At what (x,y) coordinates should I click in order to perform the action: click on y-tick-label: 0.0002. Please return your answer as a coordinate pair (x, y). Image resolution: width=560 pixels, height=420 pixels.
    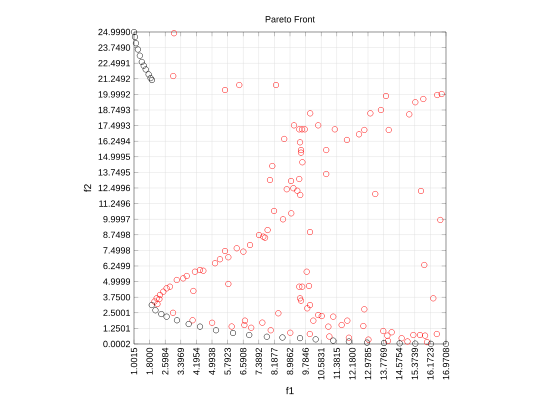
    Looking at the image, I should click on (116, 344).